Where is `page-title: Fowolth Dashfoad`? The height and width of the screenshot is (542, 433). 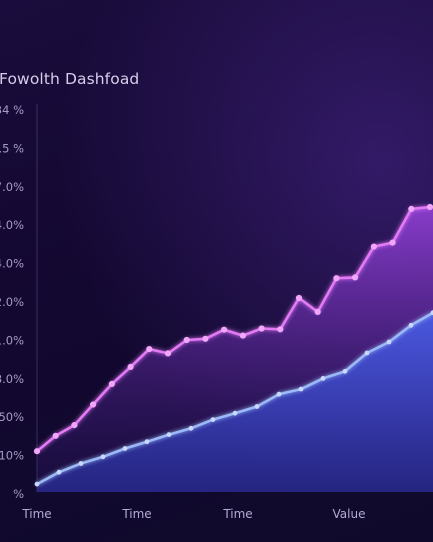 page-title: Fowolth Dashfoad is located at coordinates (70, 79).